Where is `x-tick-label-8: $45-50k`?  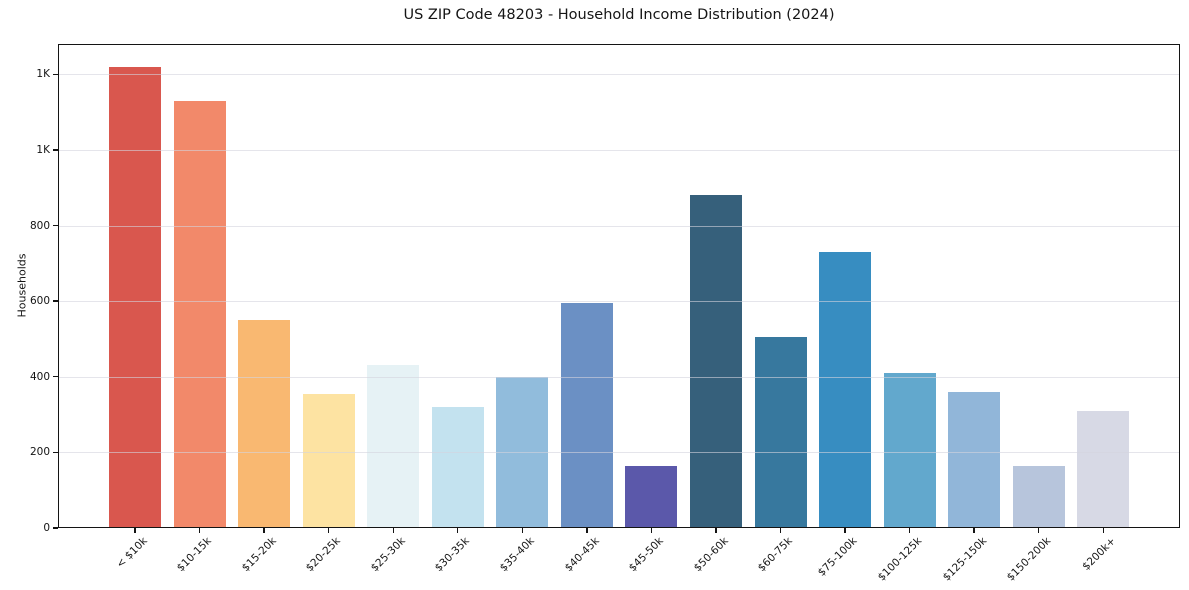
x-tick-label-8: $45-50k is located at coordinates (646, 555).